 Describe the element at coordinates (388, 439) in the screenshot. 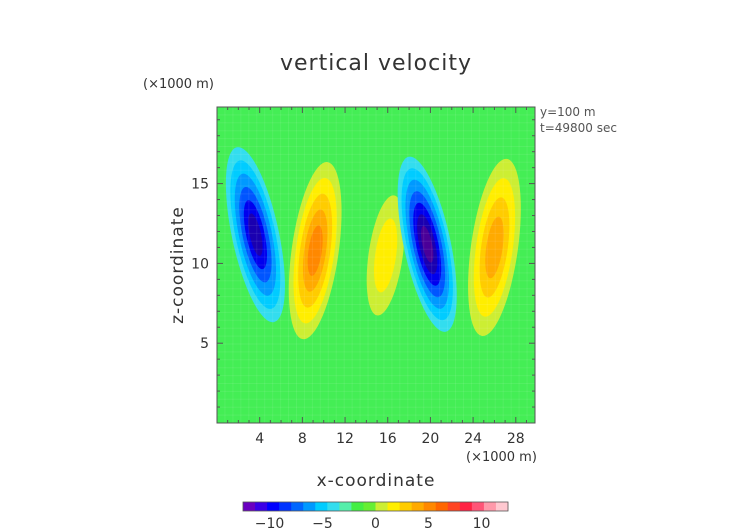

I see `x-tick-label: 16` at that location.